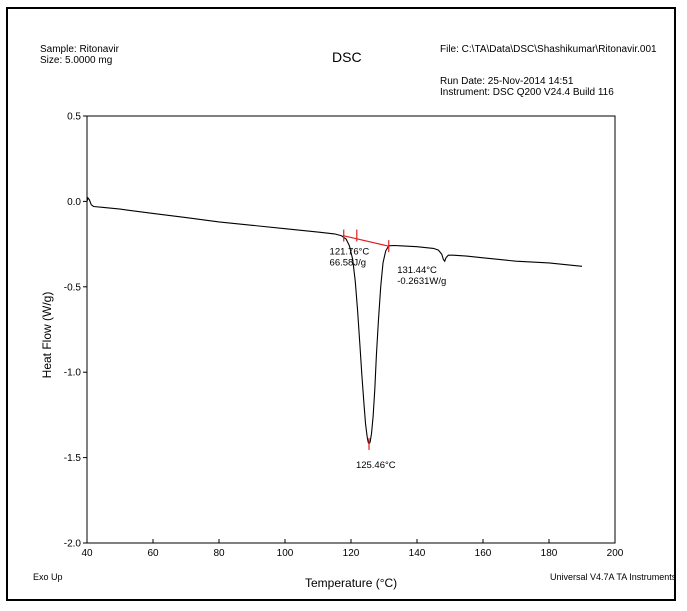  I want to click on x-tick-label: 140, so click(417, 553).